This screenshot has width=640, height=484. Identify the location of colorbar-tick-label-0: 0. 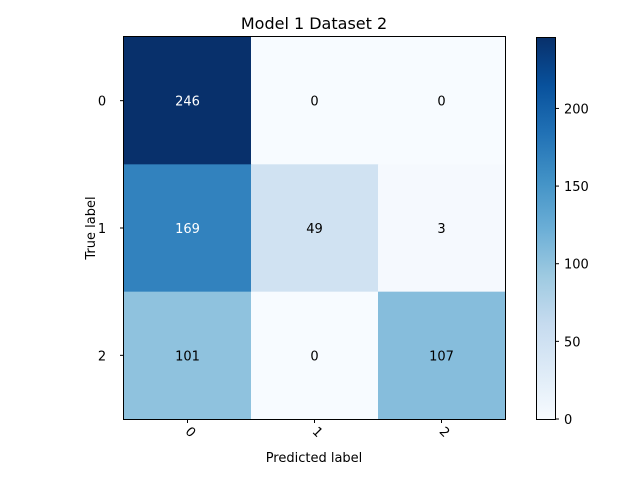
(568, 420).